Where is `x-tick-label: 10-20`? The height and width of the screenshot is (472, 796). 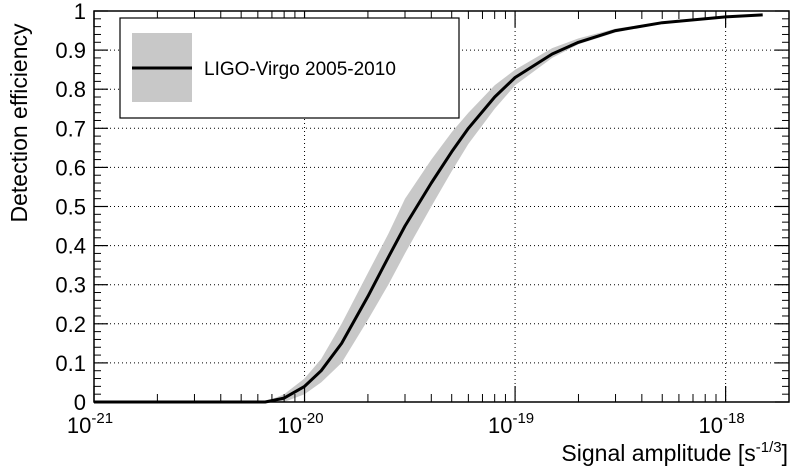
x-tick-label: 10-20 is located at coordinates (300, 424).